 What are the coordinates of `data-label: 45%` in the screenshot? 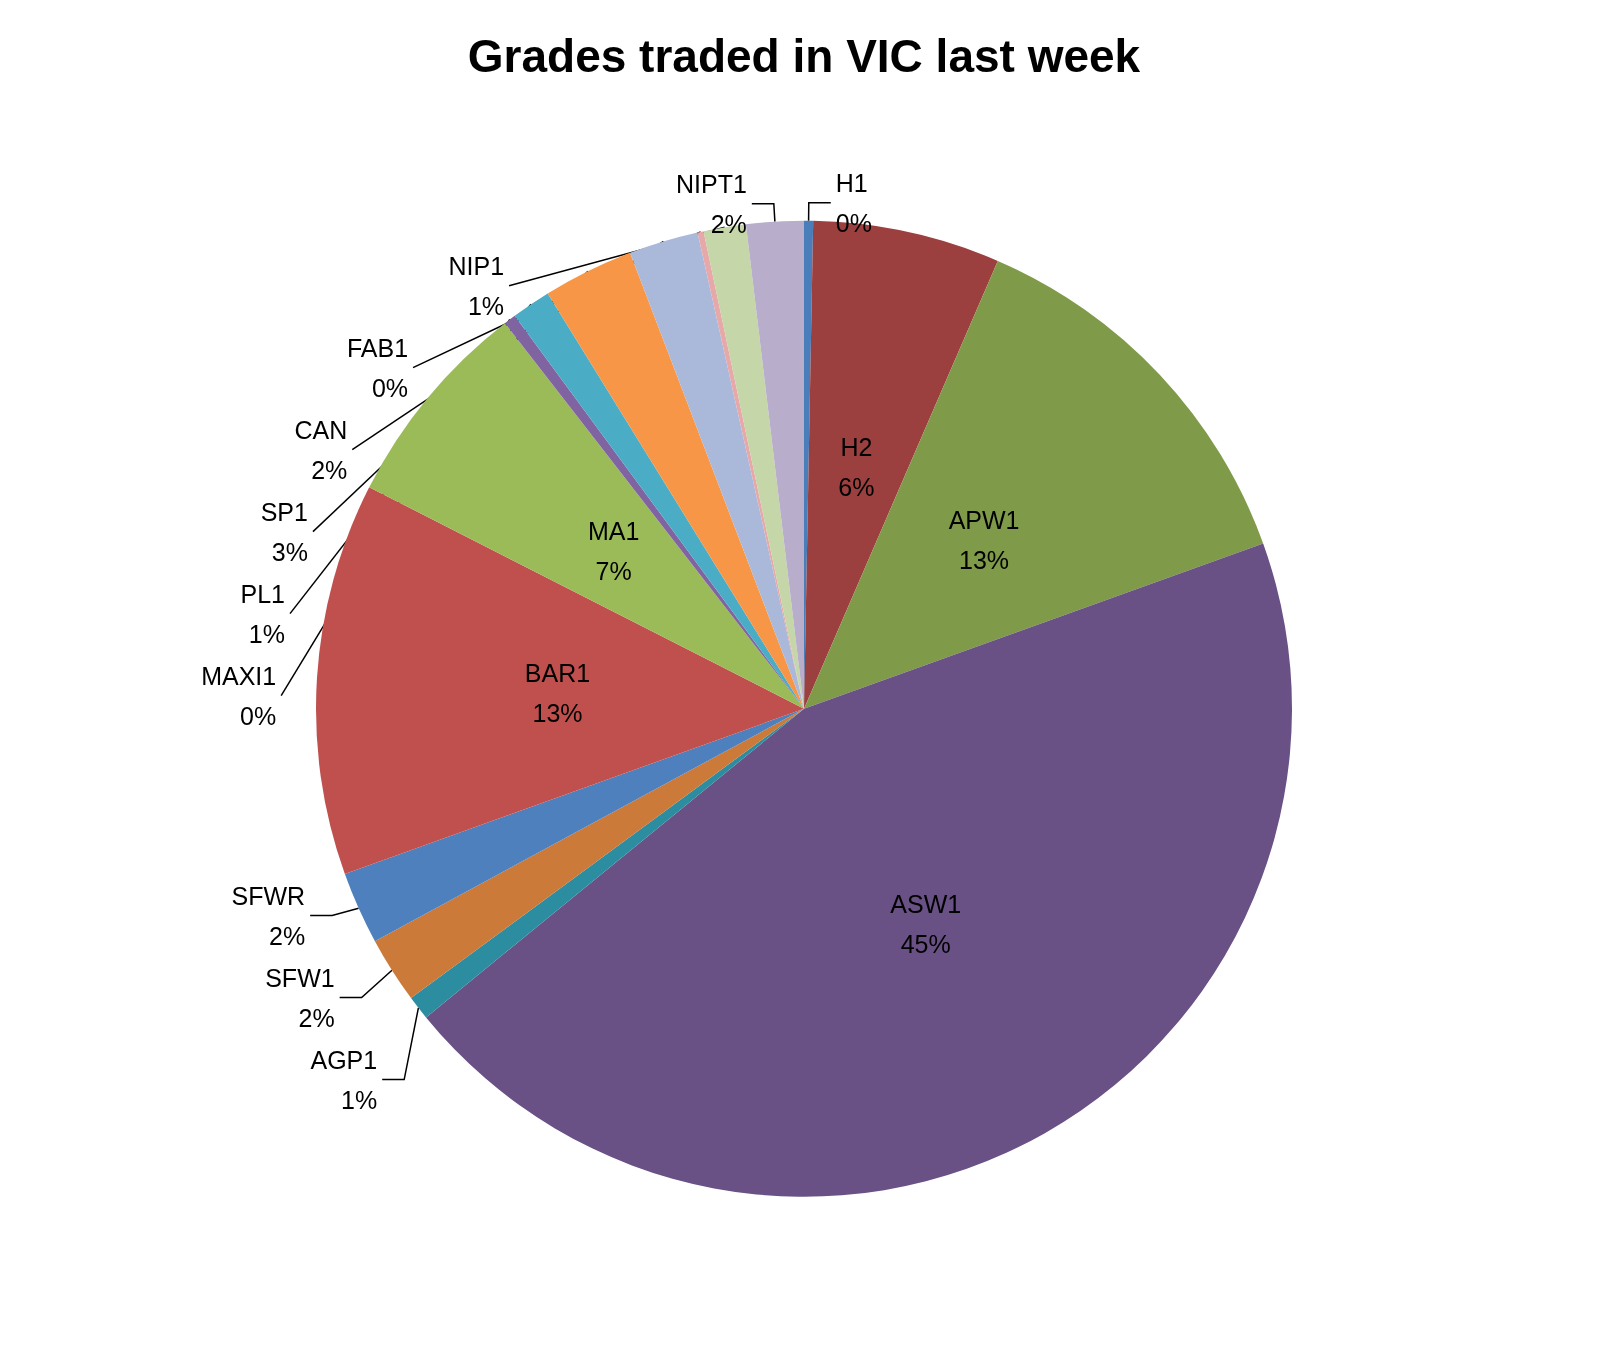 It's located at (925, 943).